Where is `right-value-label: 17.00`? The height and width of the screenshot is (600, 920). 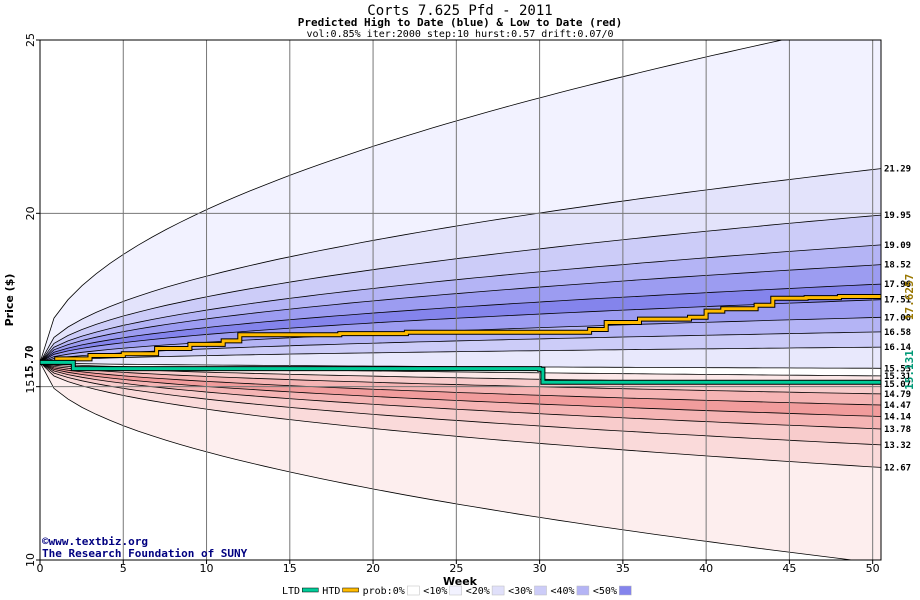
right-value-label: 17.00 is located at coordinates (897, 318).